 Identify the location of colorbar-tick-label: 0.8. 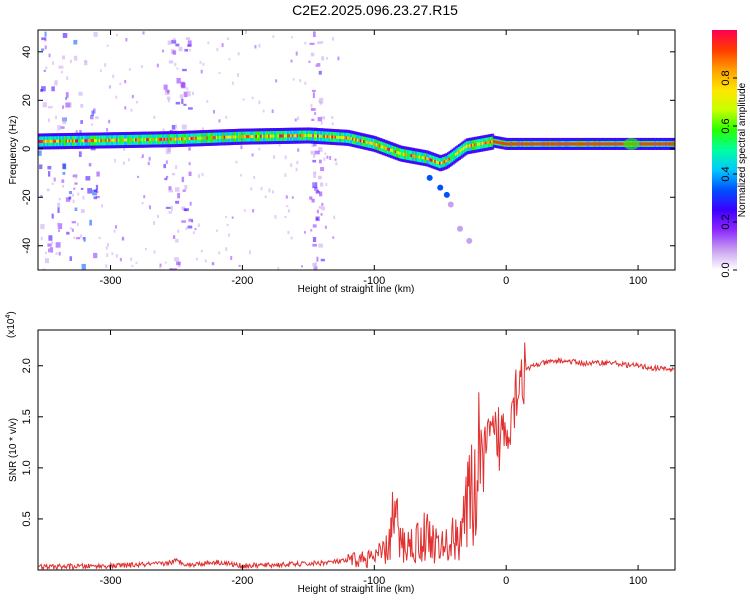
(726, 77).